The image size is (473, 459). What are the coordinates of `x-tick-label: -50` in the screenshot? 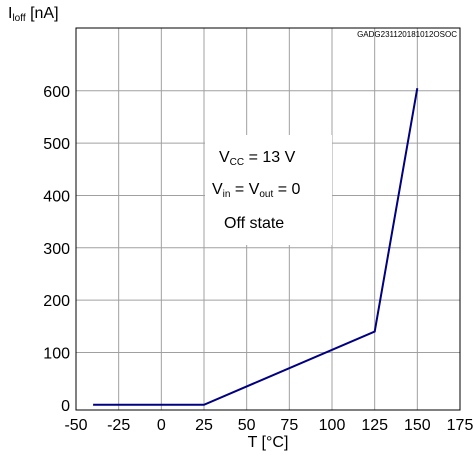 It's located at (75, 425).